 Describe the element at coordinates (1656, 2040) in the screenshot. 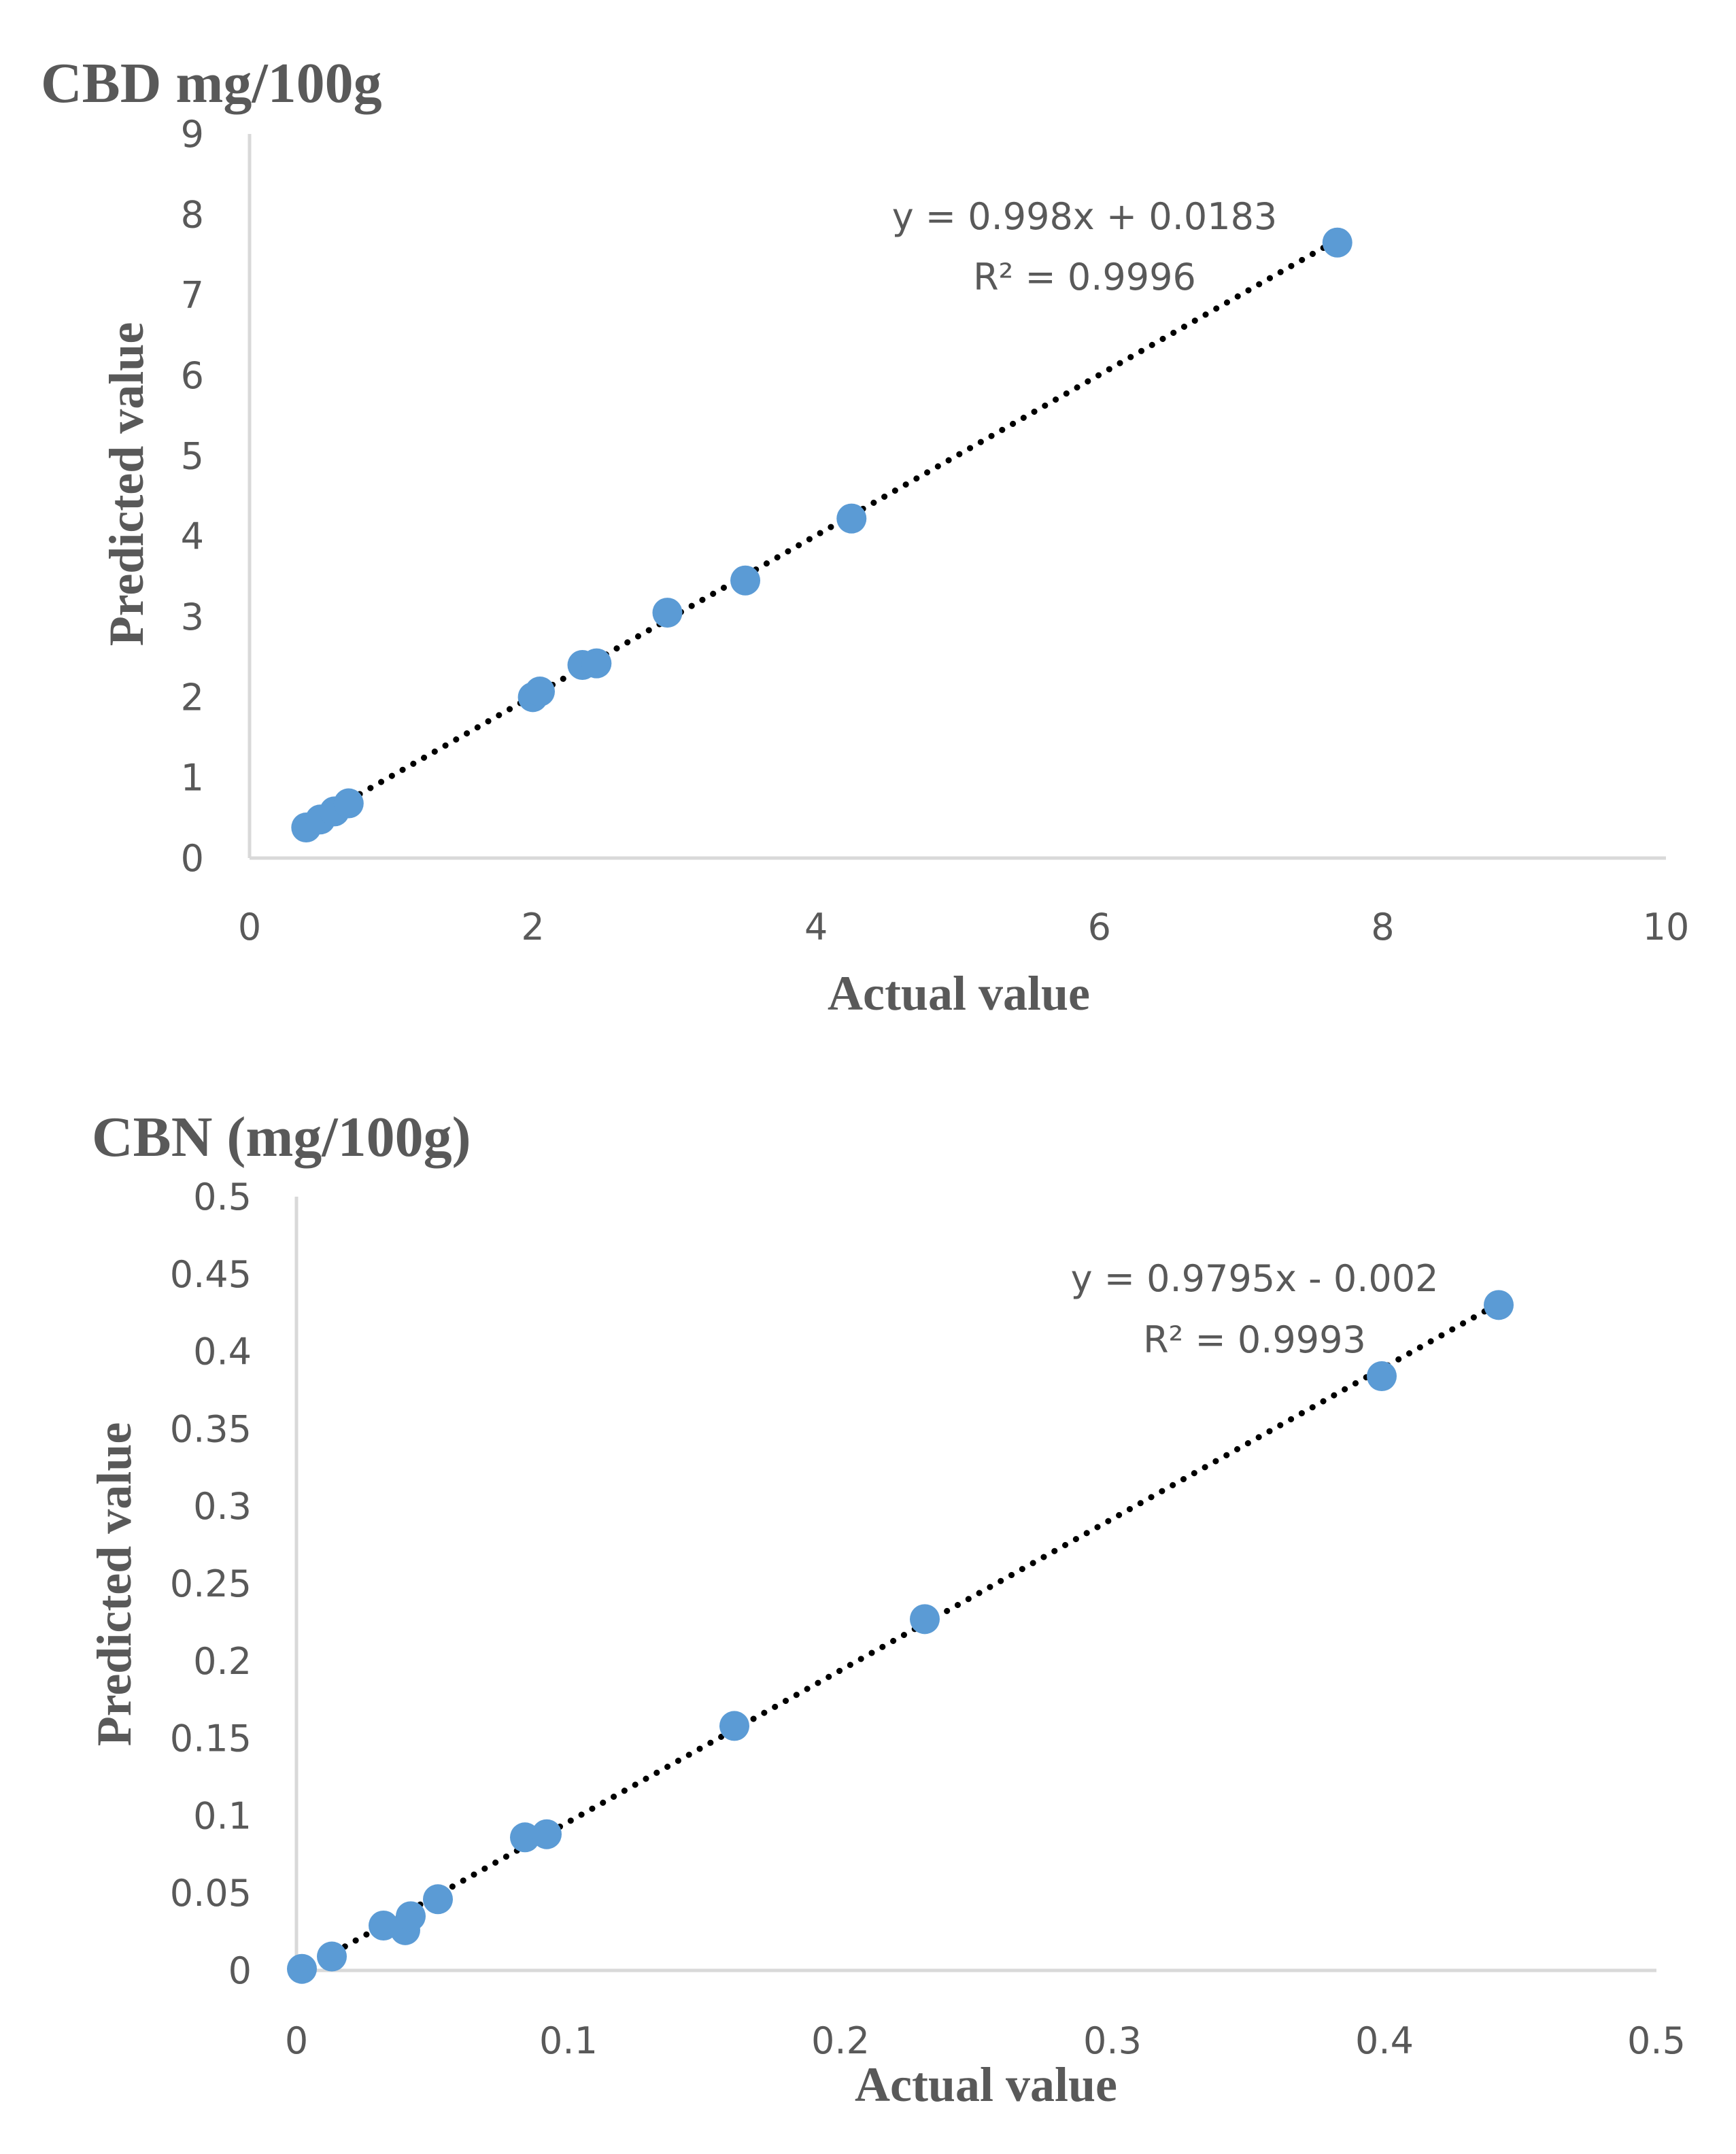

I see `x-tick-label: 0.5` at that location.